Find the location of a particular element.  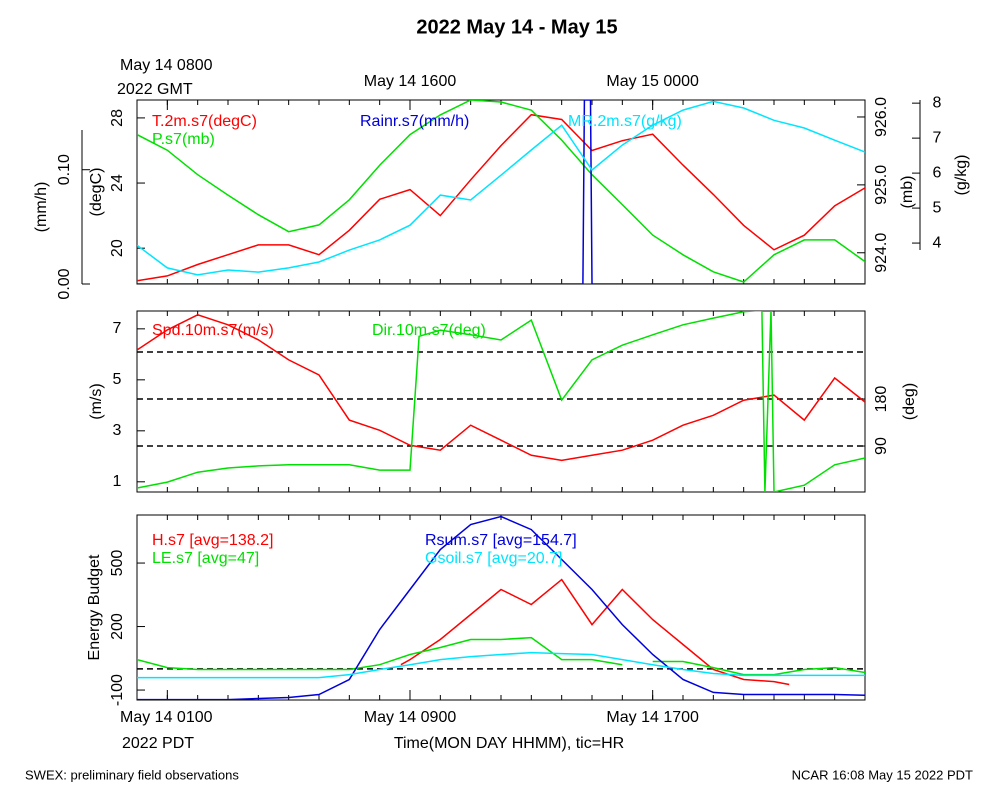

legend-label: MR.2m.s7(g/kg) is located at coordinates (625, 121).